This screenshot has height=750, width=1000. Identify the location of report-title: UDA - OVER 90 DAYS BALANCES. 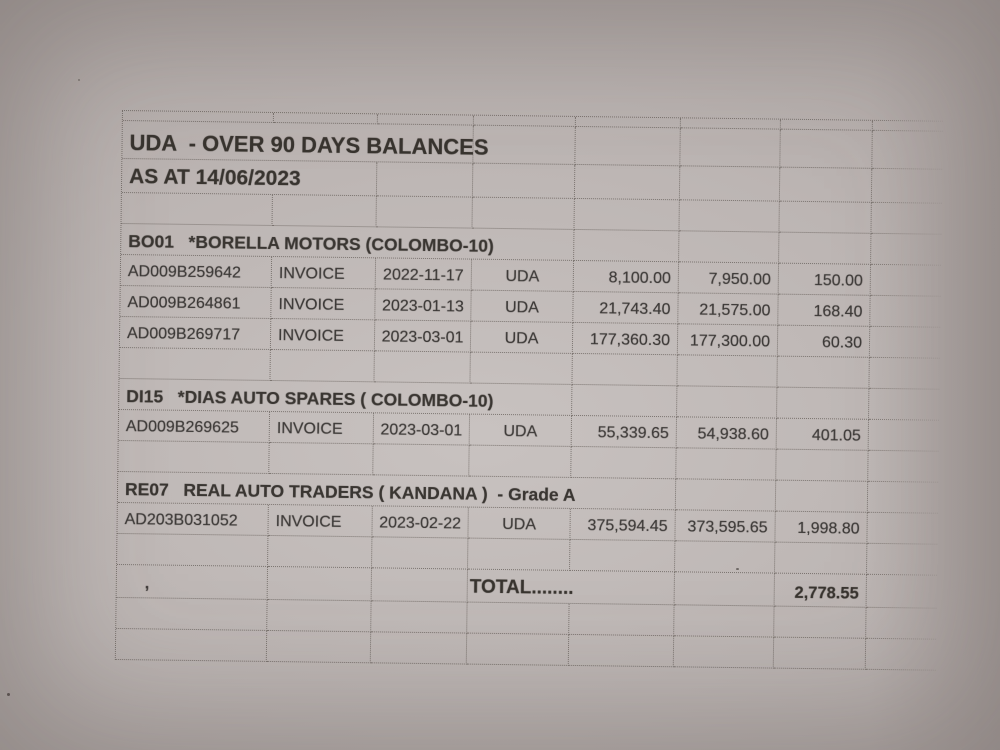
(305, 142).